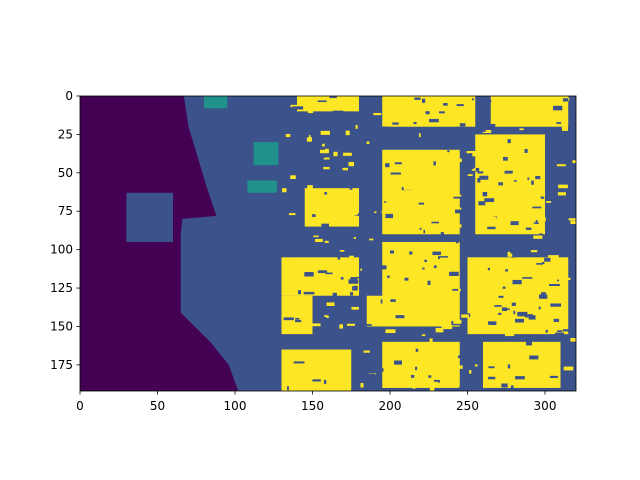  Describe the element at coordinates (235, 406) in the screenshot. I see `x-tick-label: 100` at that location.